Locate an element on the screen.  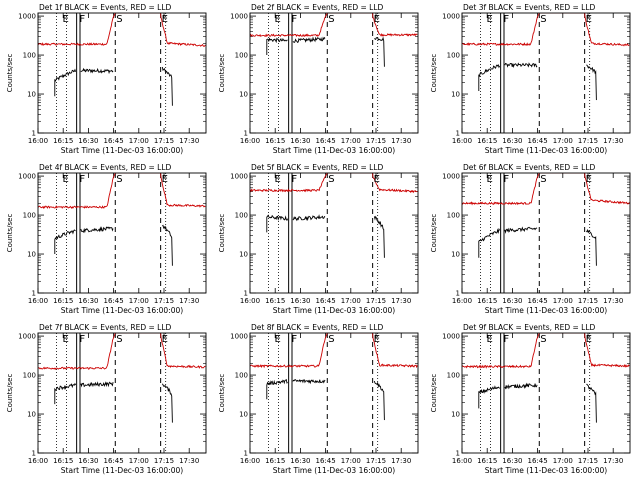
panel-title: Det 2f BLACK = Events, RED = LLD is located at coordinates (317, 7).